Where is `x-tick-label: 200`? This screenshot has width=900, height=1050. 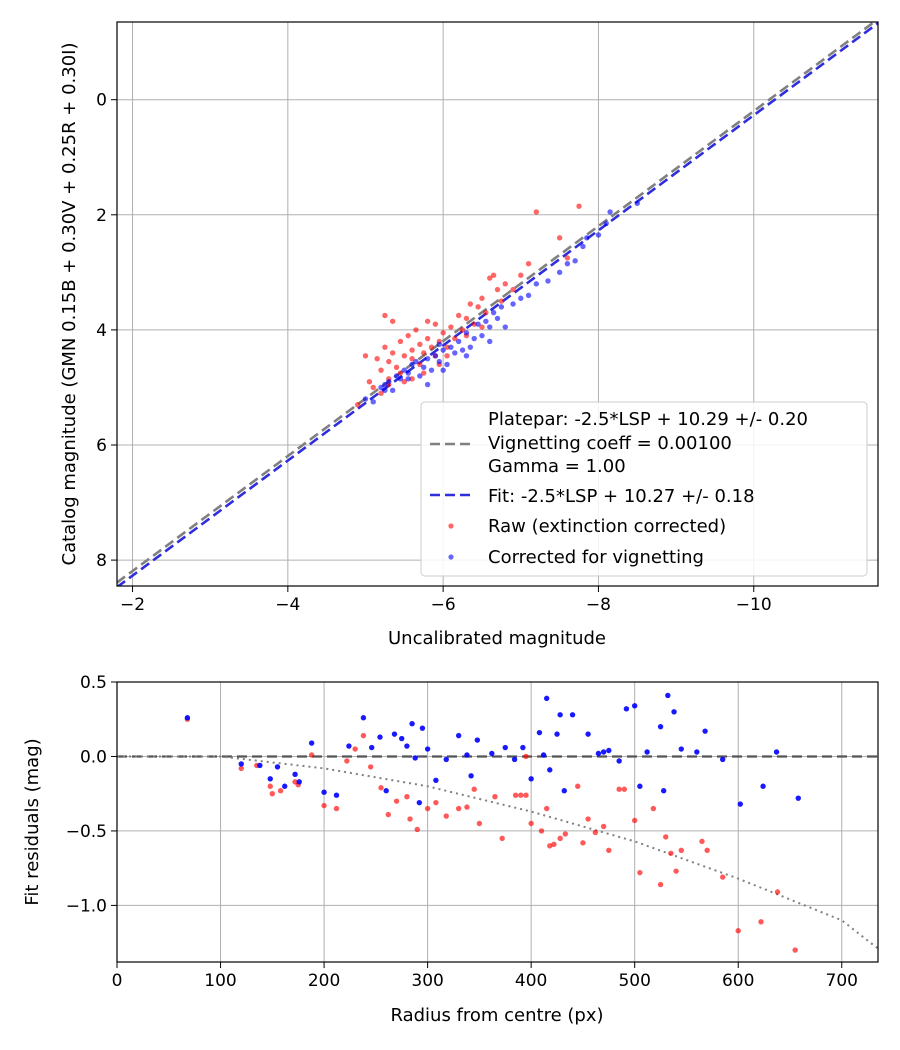
x-tick-label: 200 is located at coordinates (324, 981).